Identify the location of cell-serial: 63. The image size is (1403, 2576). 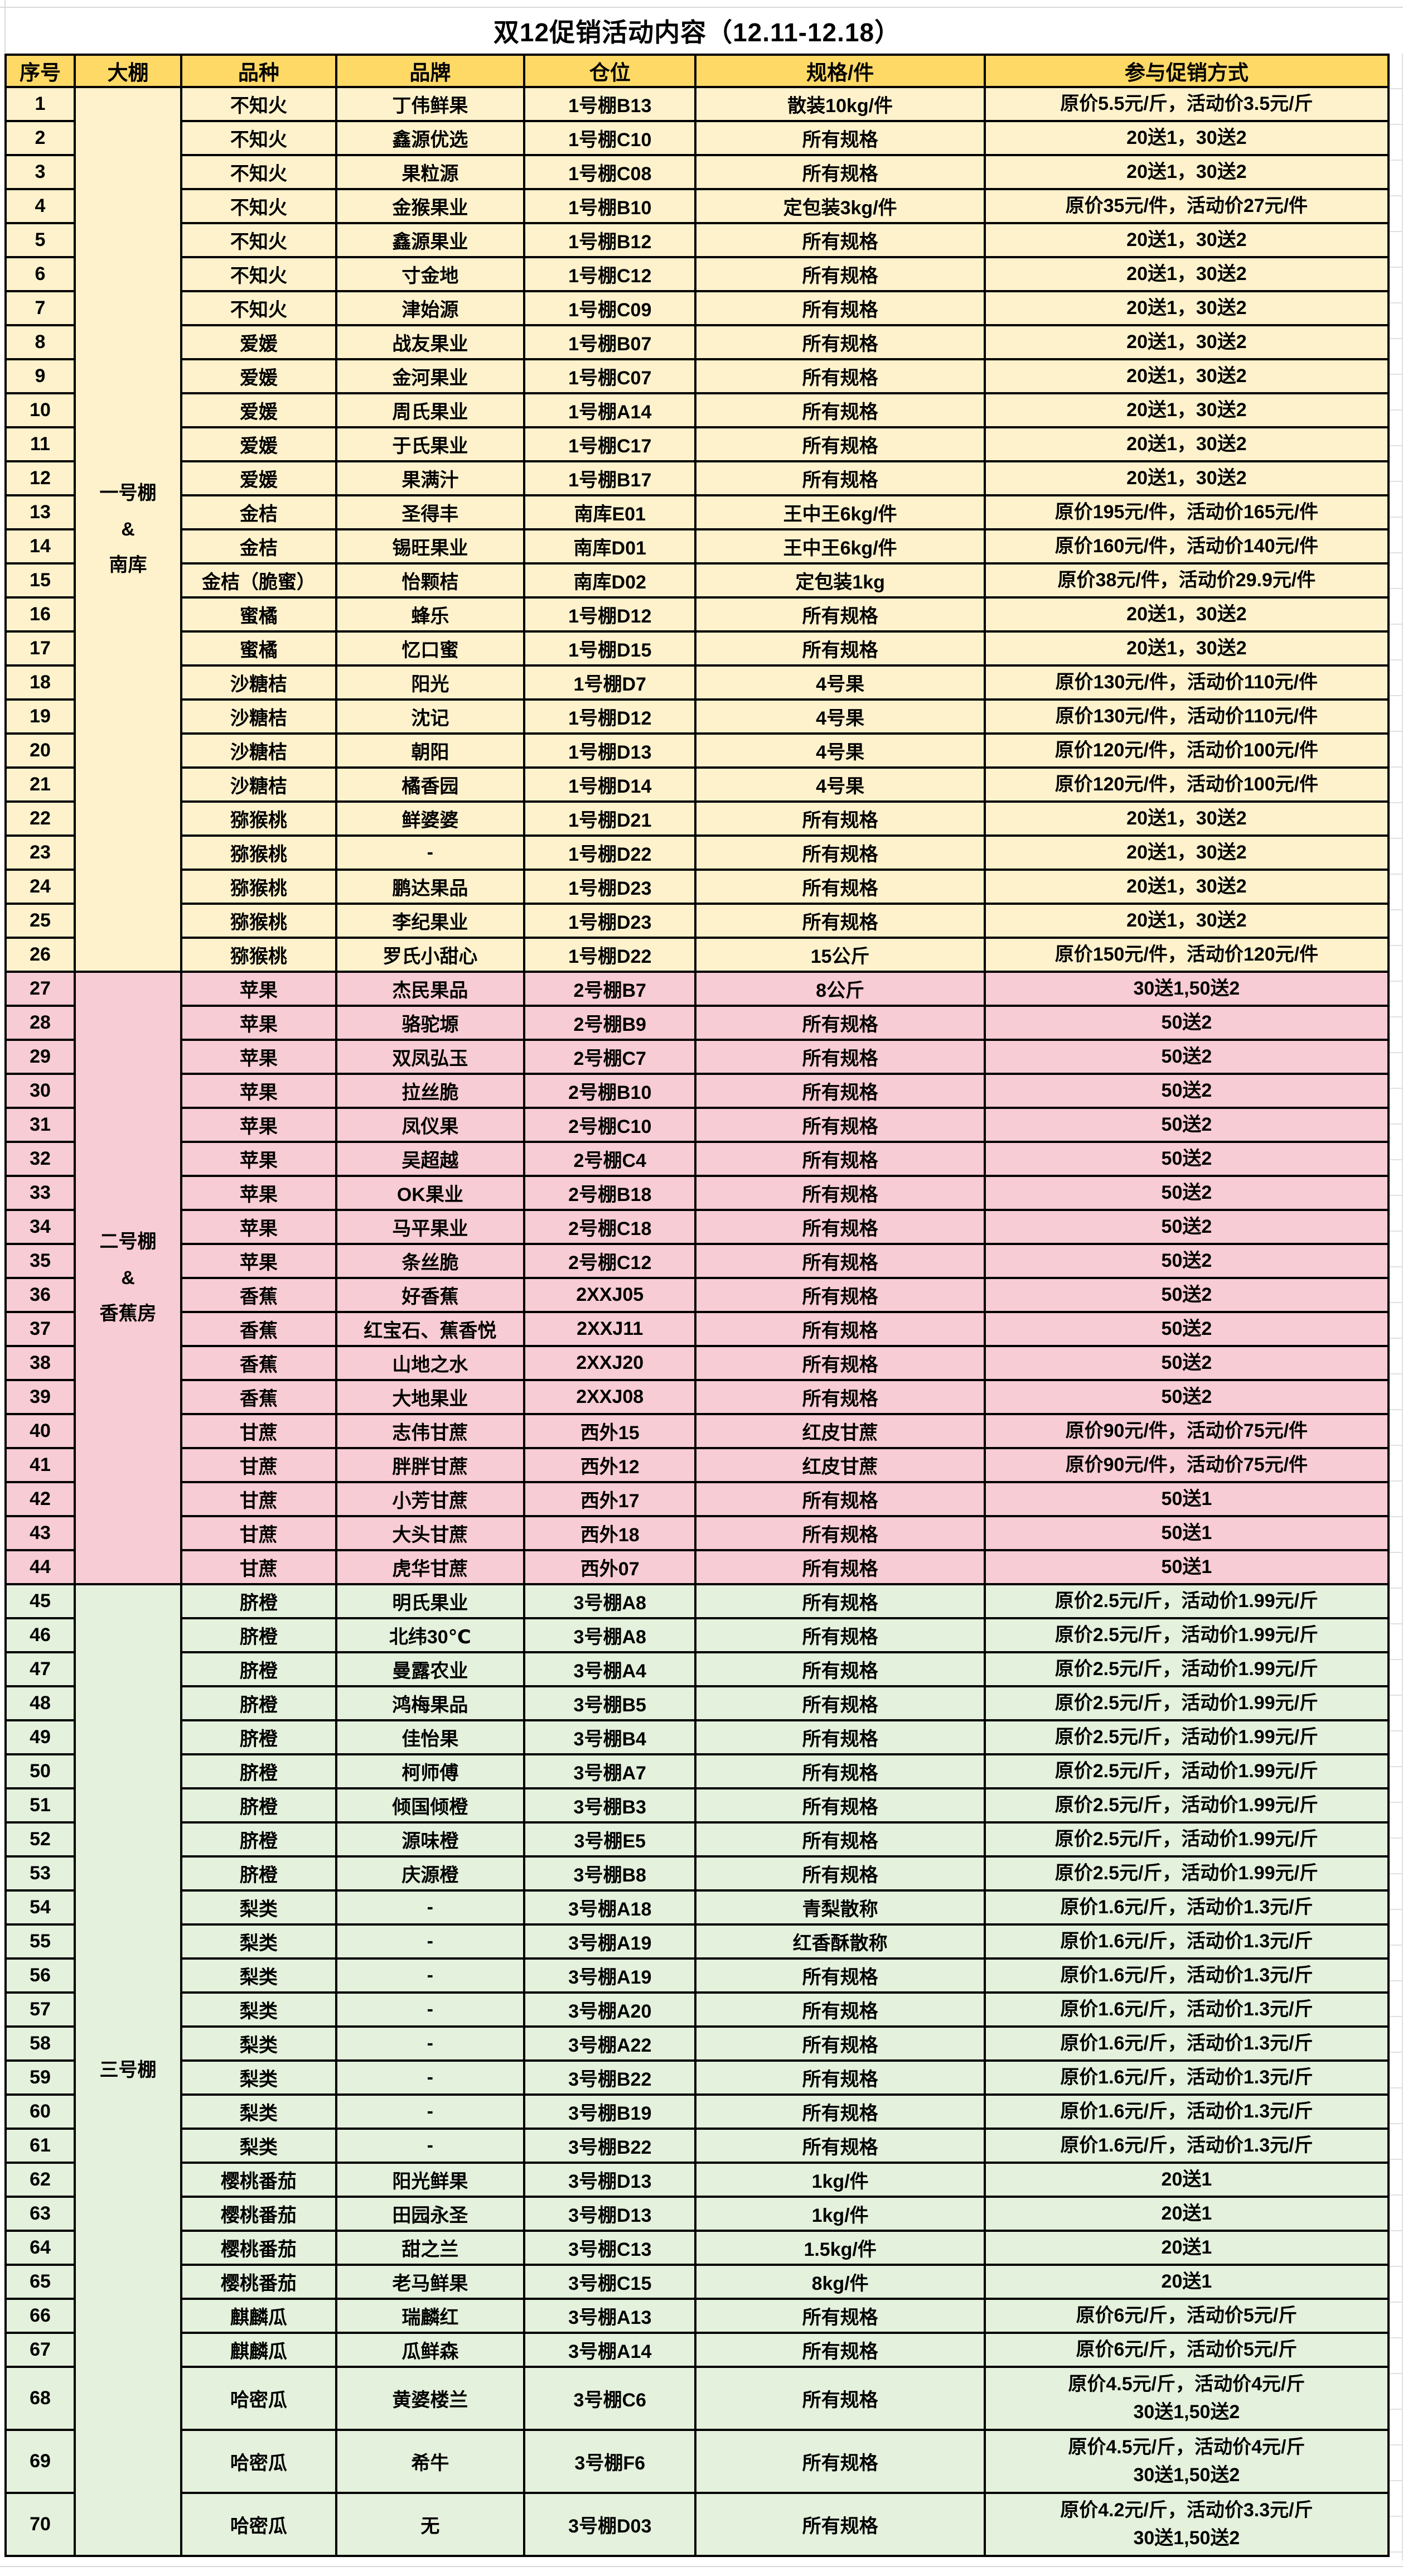
(40, 2214).